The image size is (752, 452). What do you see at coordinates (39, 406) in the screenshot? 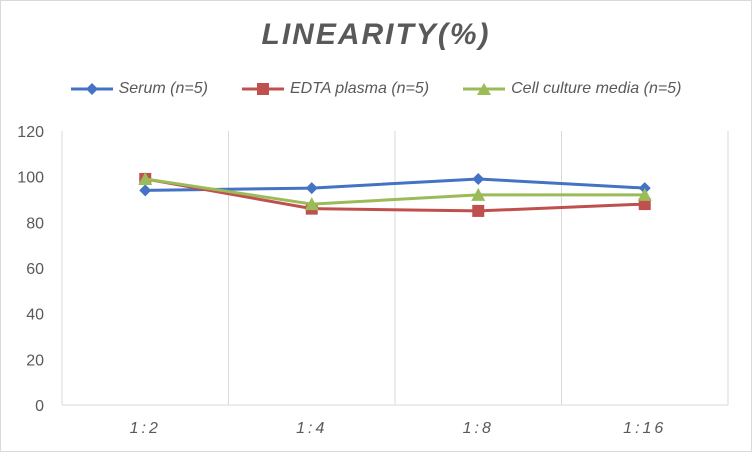
I see `y-tick-label: 0` at bounding box center [39, 406].